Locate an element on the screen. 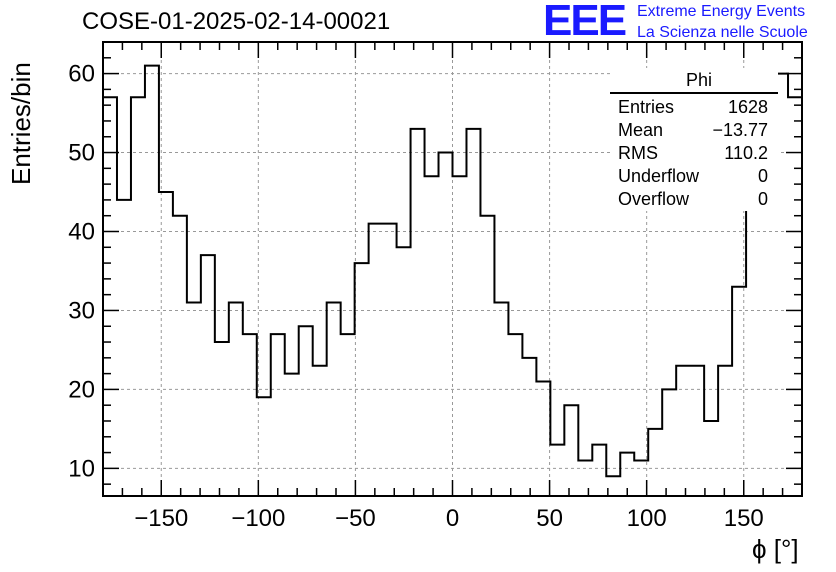 This screenshot has height=572, width=836. y-tick-label: 60 is located at coordinates (81, 74).